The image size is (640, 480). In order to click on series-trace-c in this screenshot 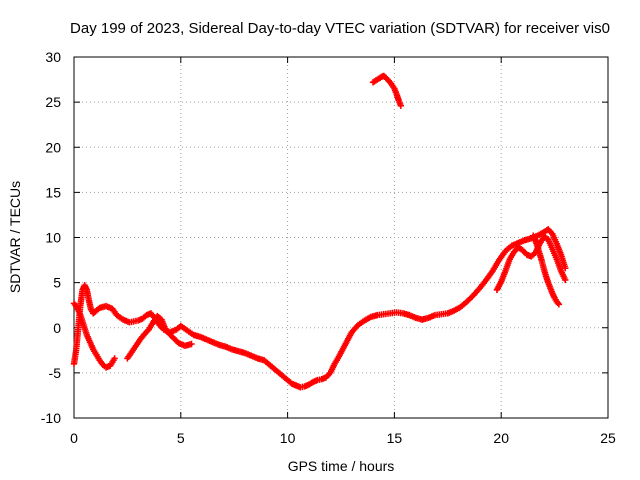, I will do `click(159, 337)`.